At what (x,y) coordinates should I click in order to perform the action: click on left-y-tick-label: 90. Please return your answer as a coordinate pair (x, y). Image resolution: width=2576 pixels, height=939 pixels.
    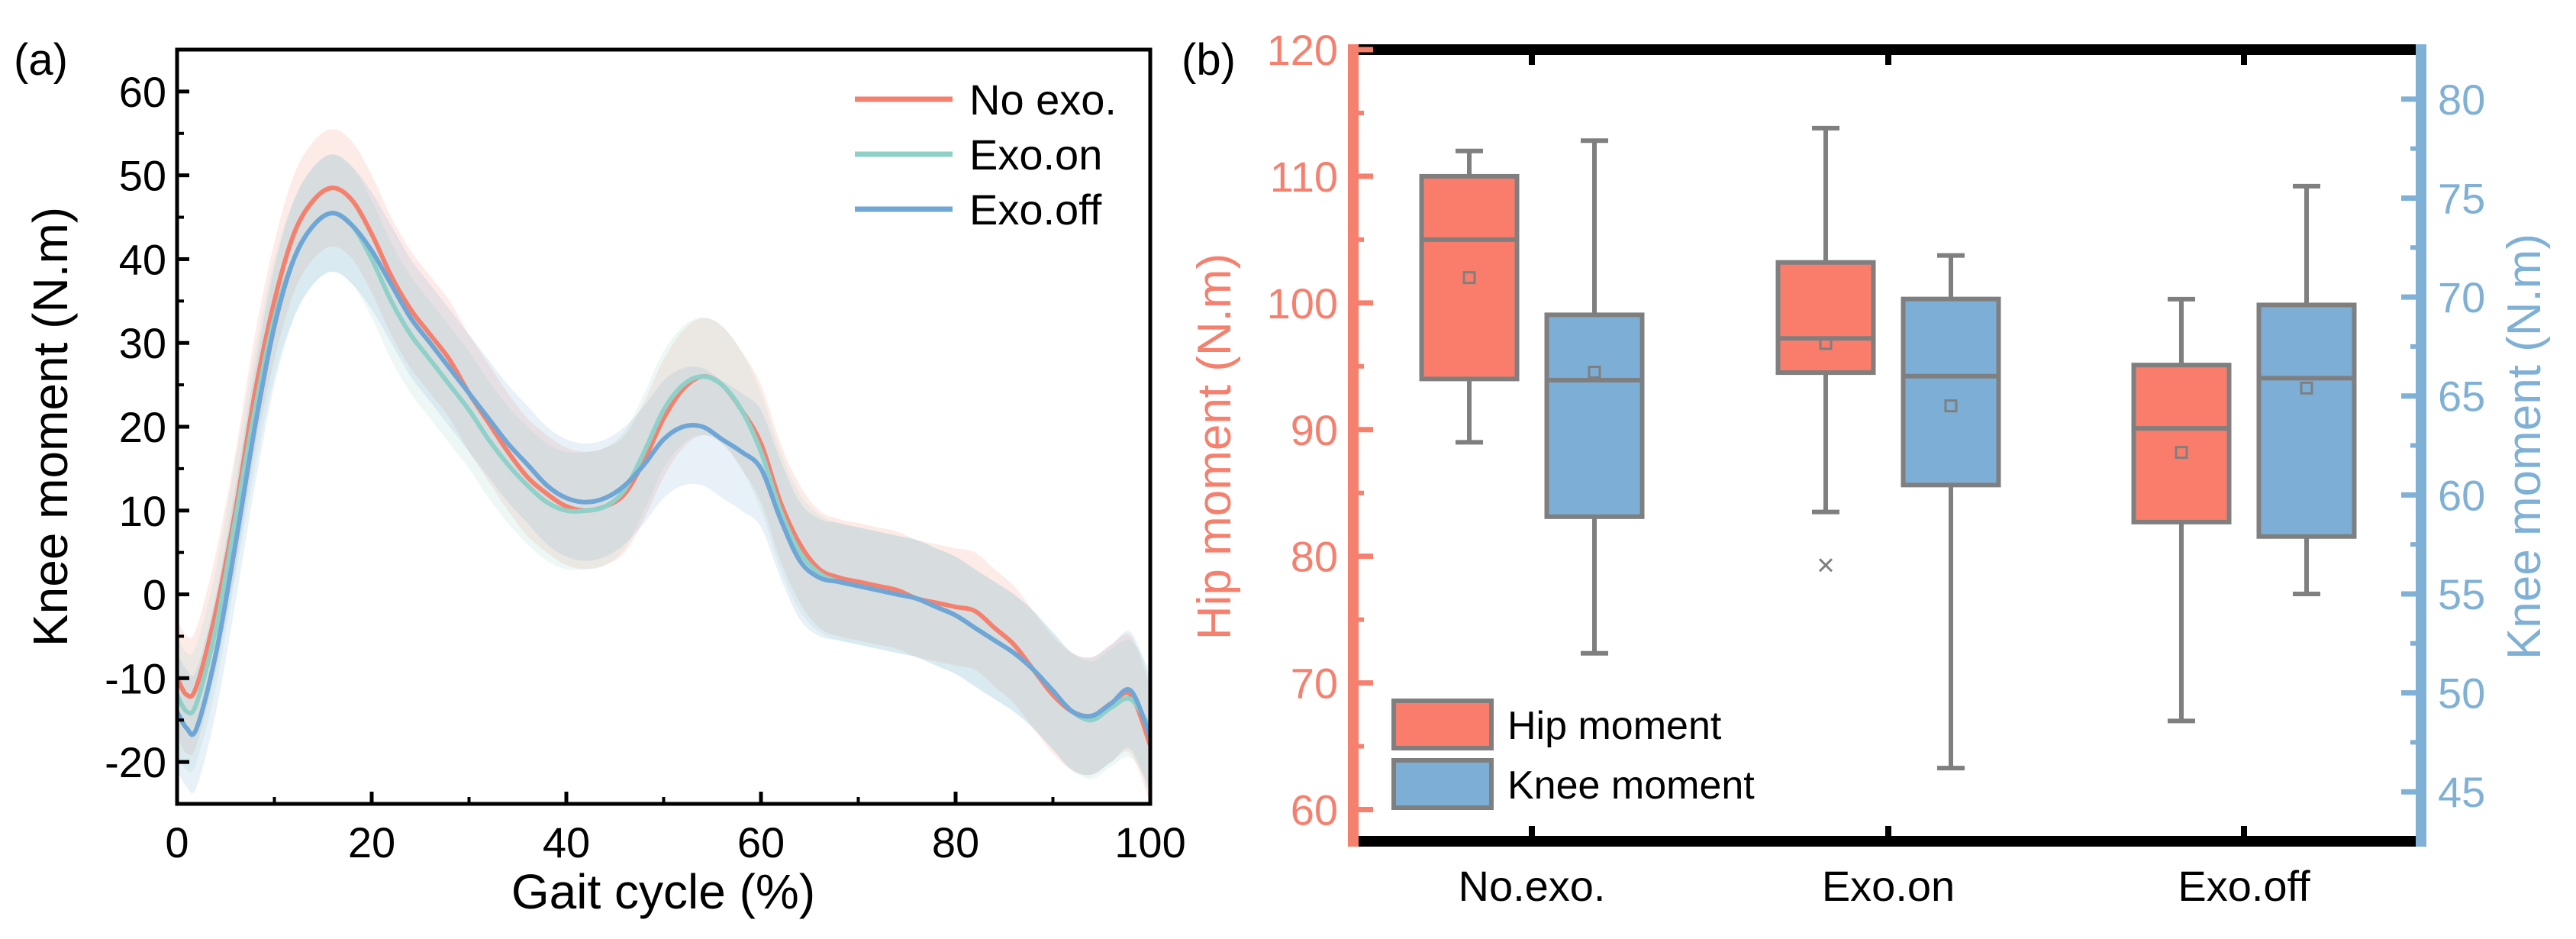
    Looking at the image, I should click on (1315, 430).